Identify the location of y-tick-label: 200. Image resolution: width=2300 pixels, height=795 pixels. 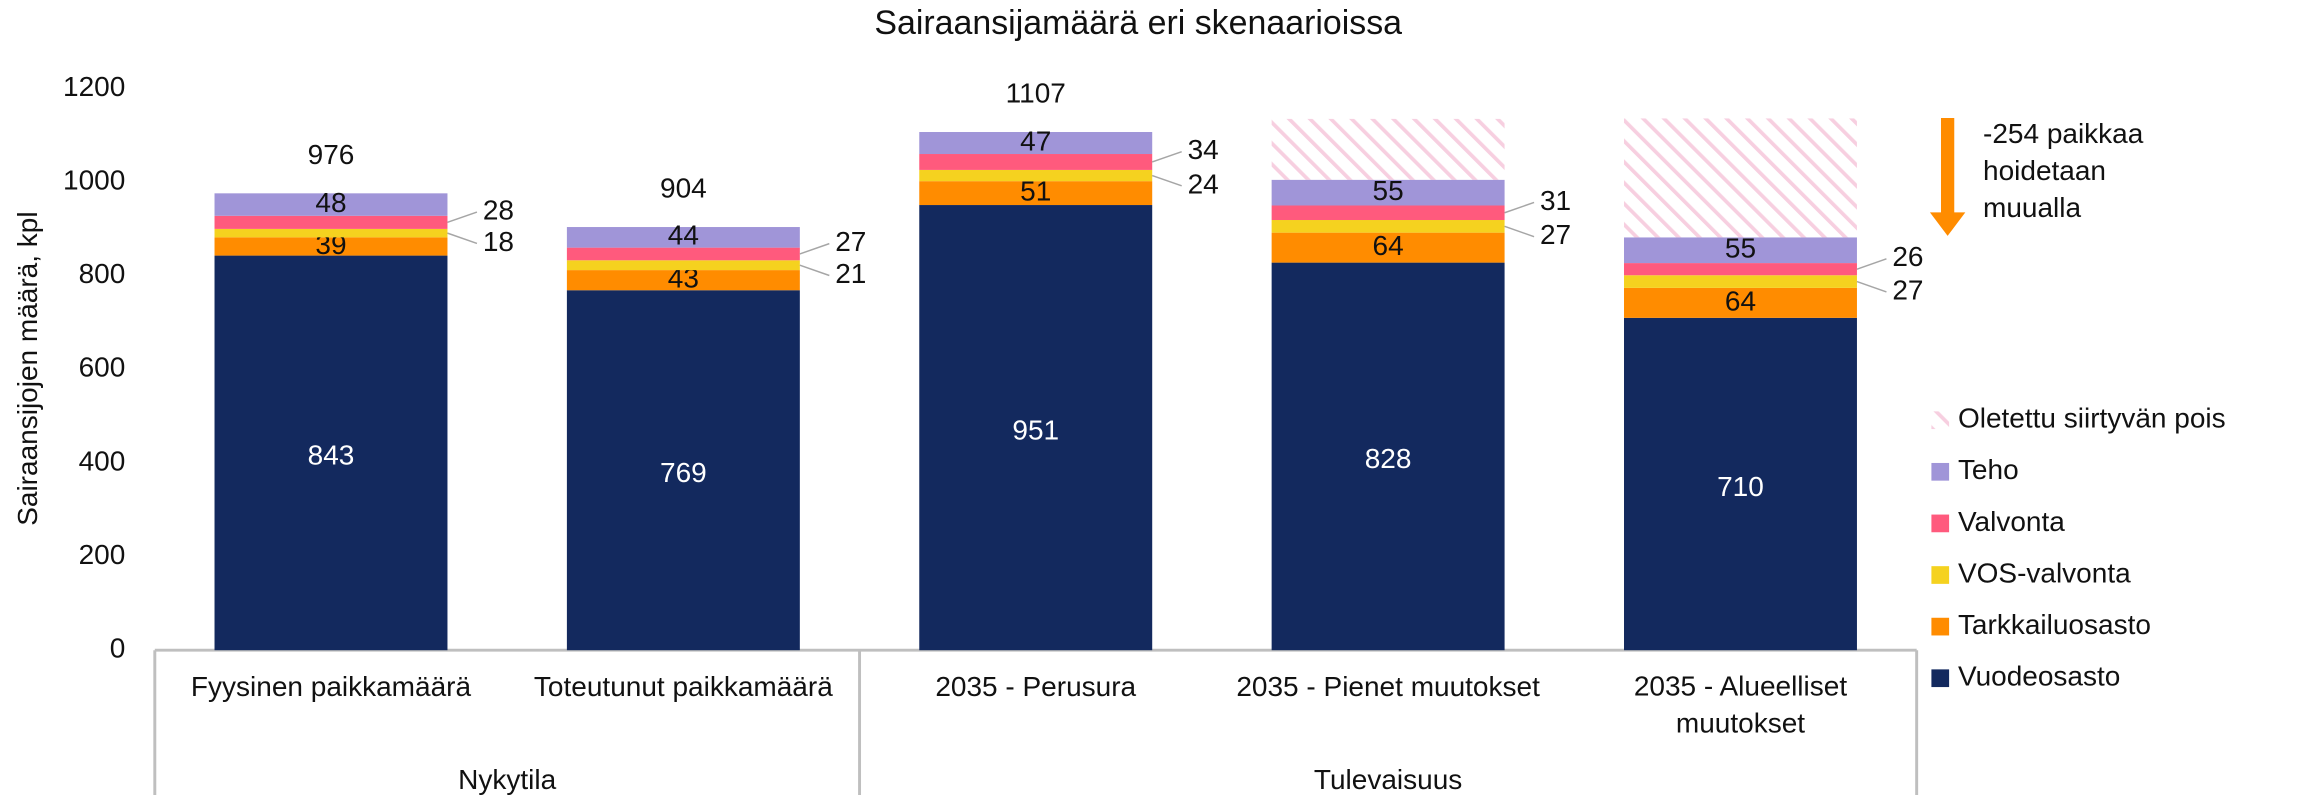
(102, 554).